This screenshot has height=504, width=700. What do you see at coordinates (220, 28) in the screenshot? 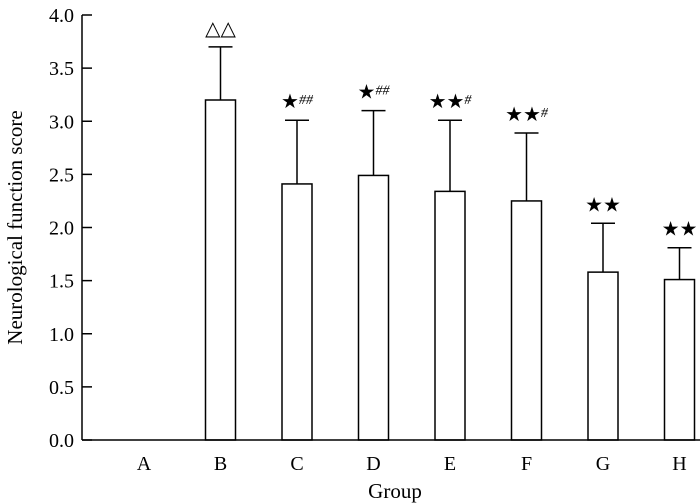
I see `annotation-b: △△` at bounding box center [220, 28].